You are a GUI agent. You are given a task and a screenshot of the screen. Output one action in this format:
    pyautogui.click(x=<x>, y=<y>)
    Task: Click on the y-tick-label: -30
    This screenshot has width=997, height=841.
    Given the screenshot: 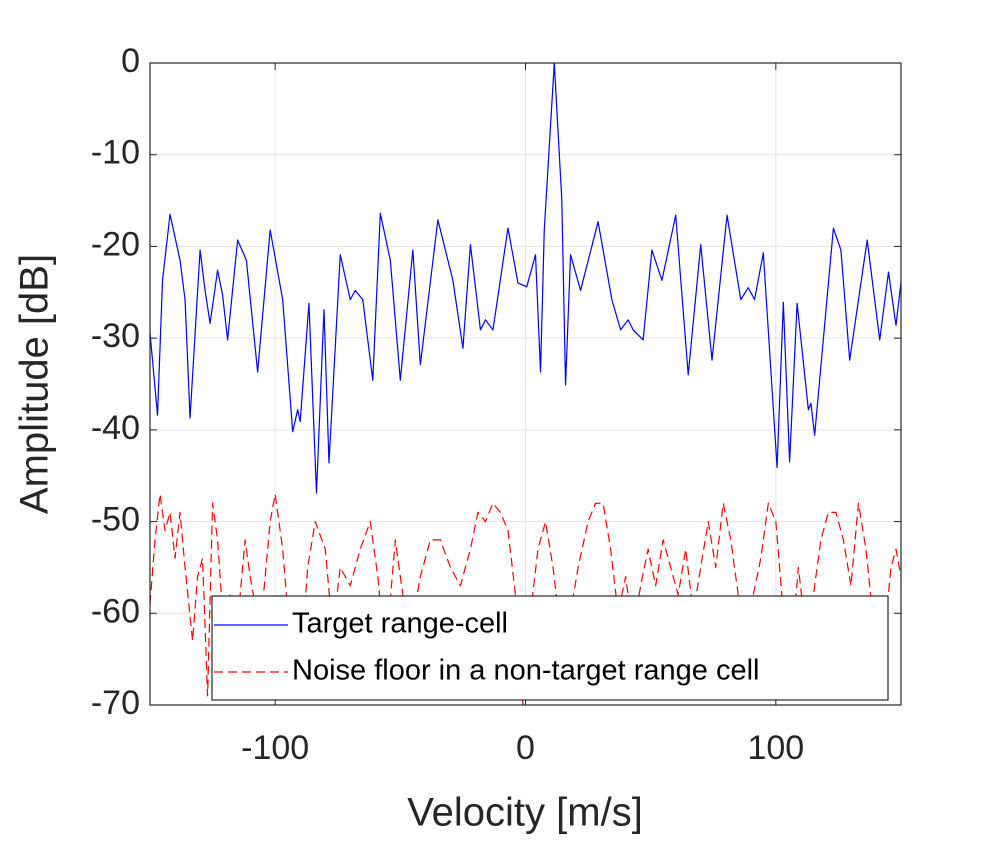 What is the action you would take?
    pyautogui.click(x=115, y=336)
    